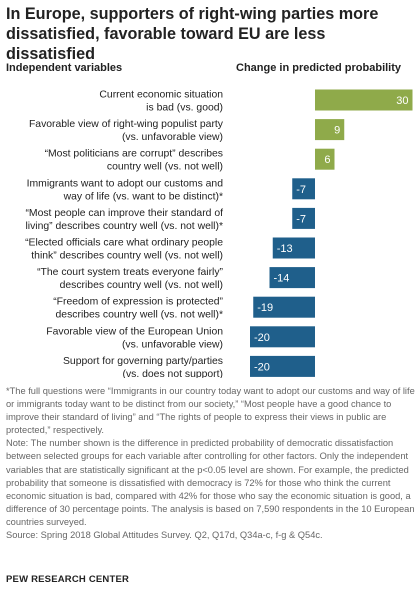 This screenshot has height=595, width=420. I want to click on bar-value-label: -13, so click(285, 249).